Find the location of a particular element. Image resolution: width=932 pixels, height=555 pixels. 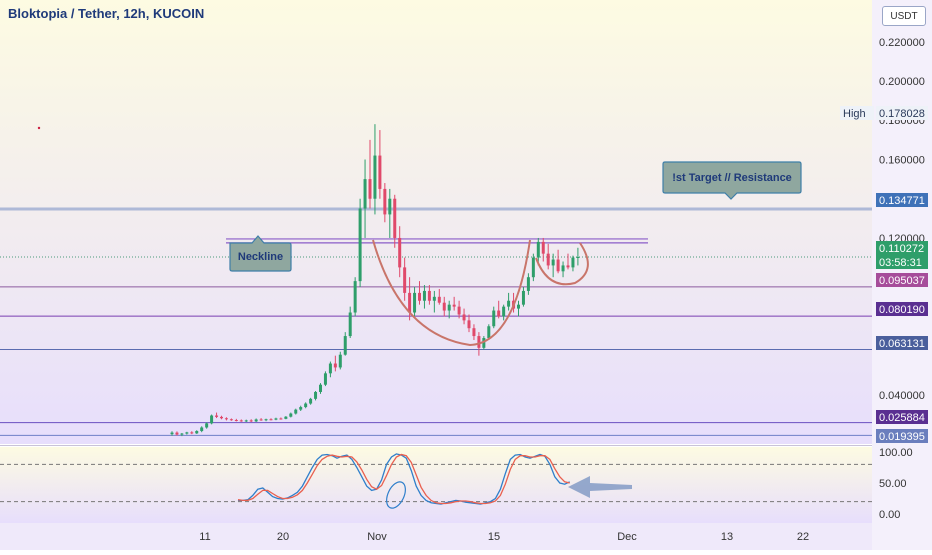

time-axis: 11 20 Nov 15 Dec 13 22 is located at coordinates (504, 537).